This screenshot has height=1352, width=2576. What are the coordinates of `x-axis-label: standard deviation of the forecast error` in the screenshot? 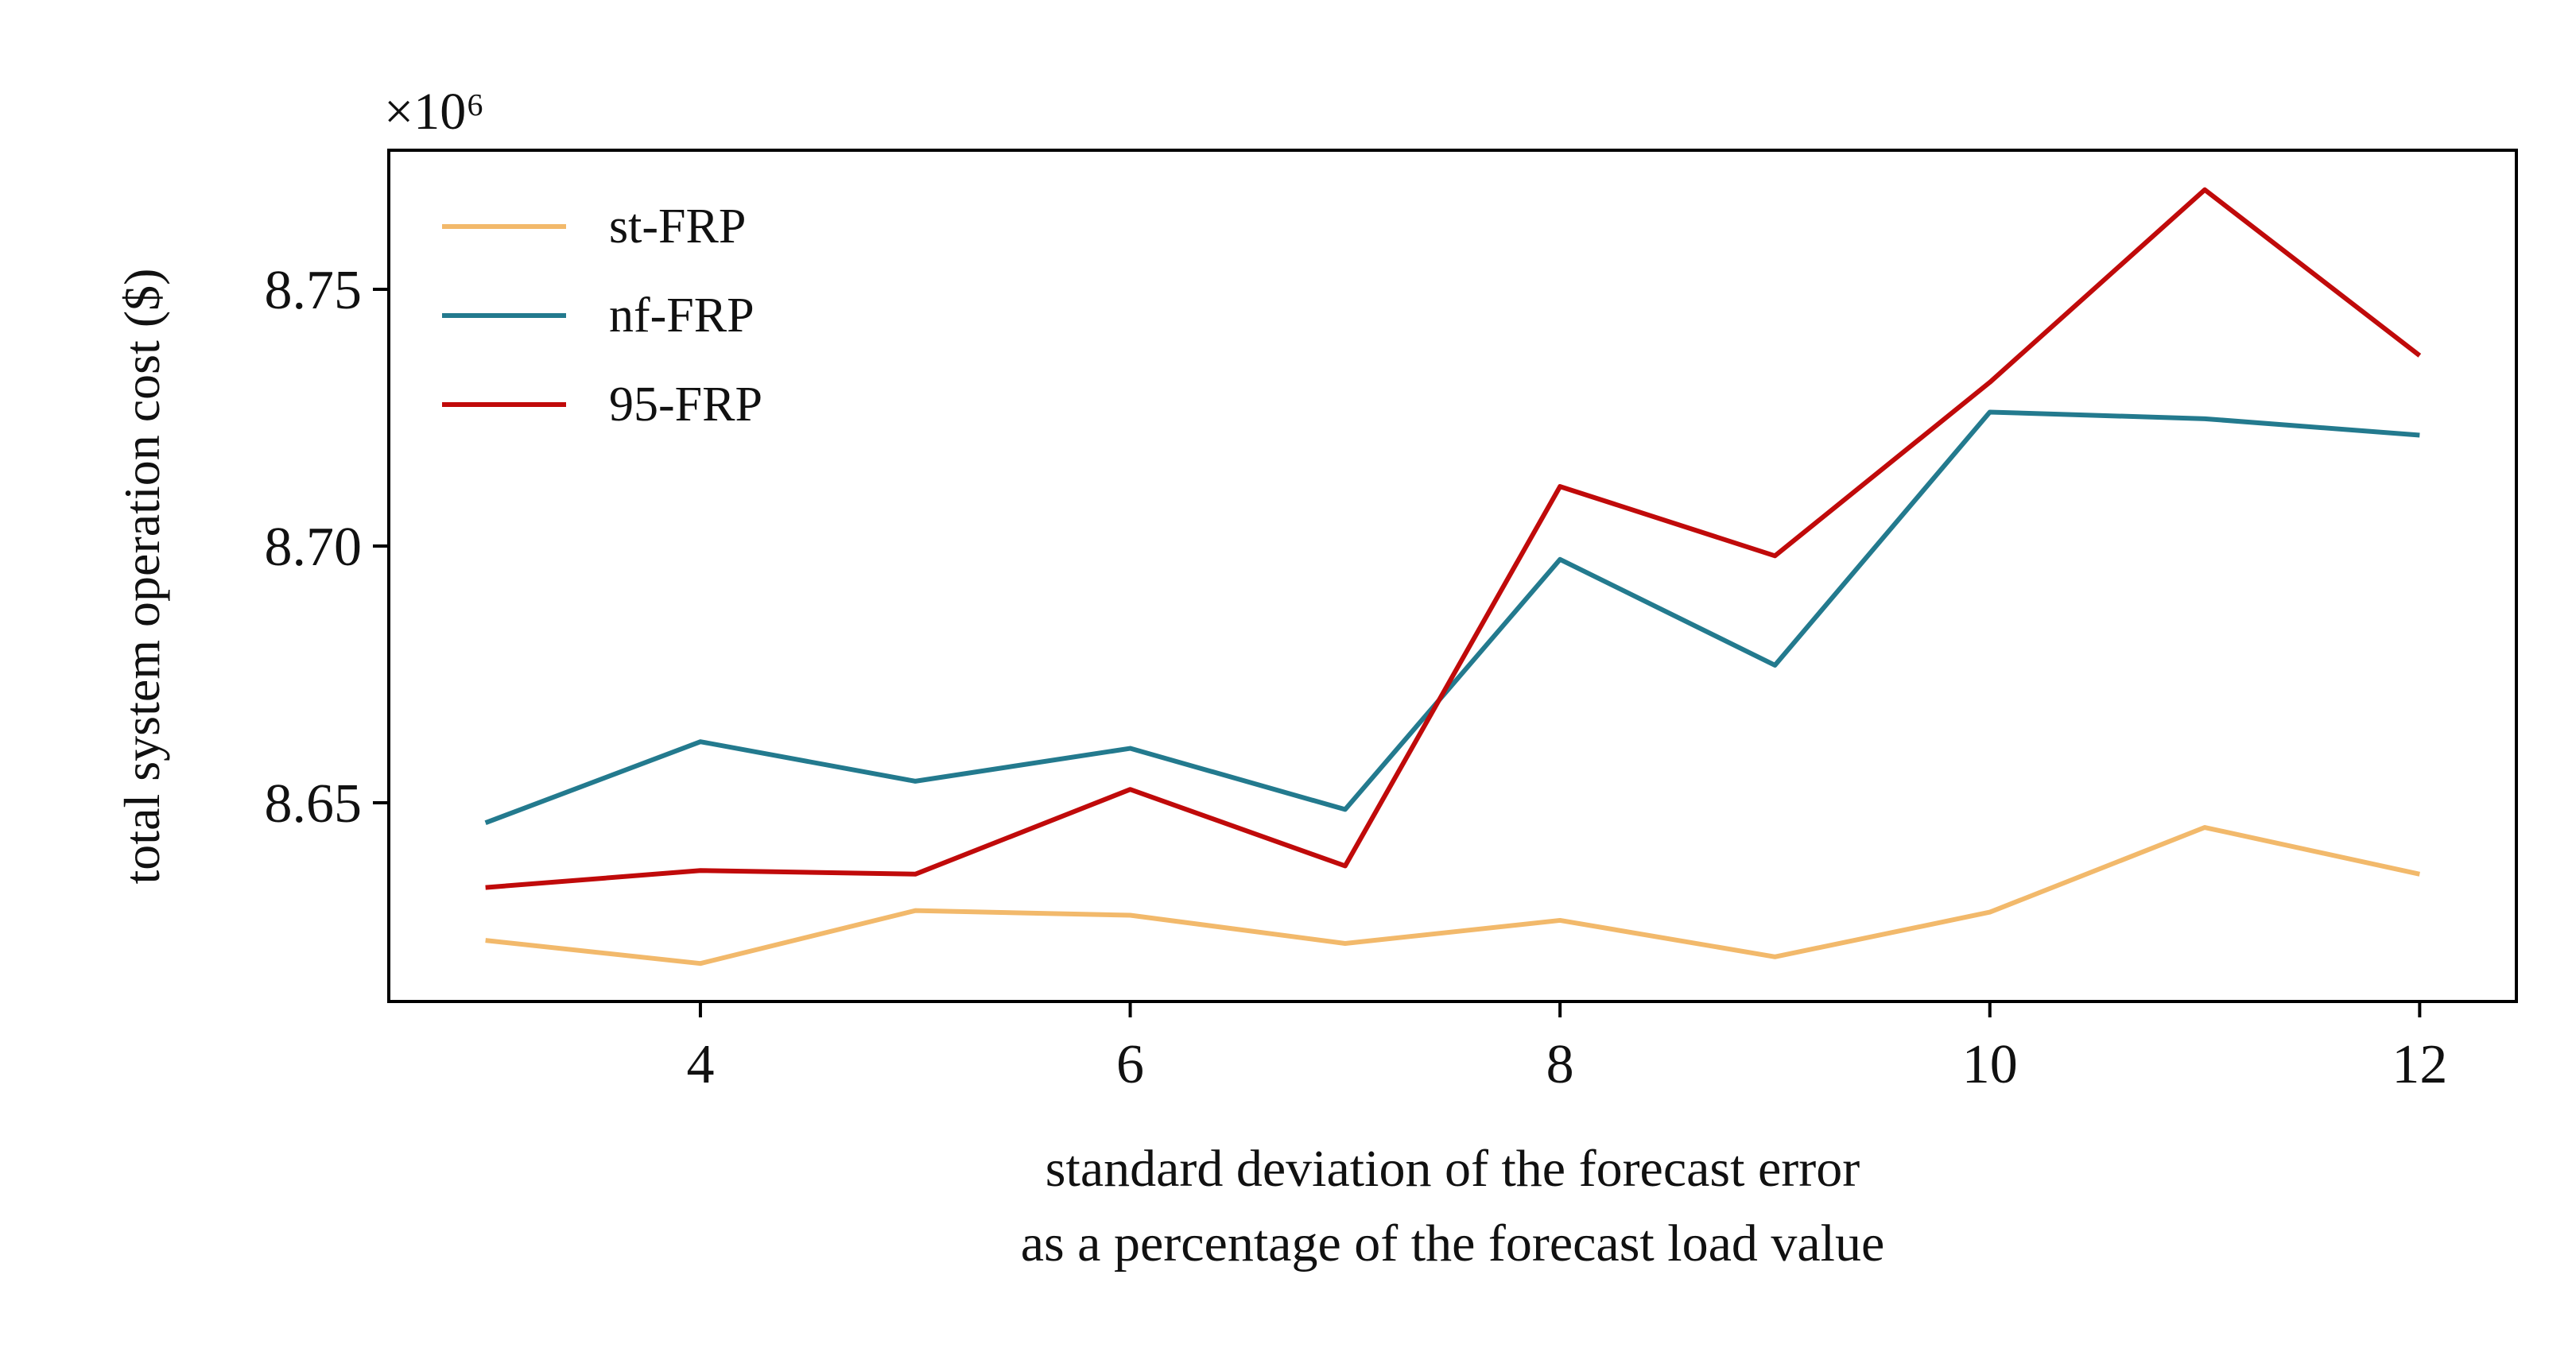 It's located at (1453, 1169).